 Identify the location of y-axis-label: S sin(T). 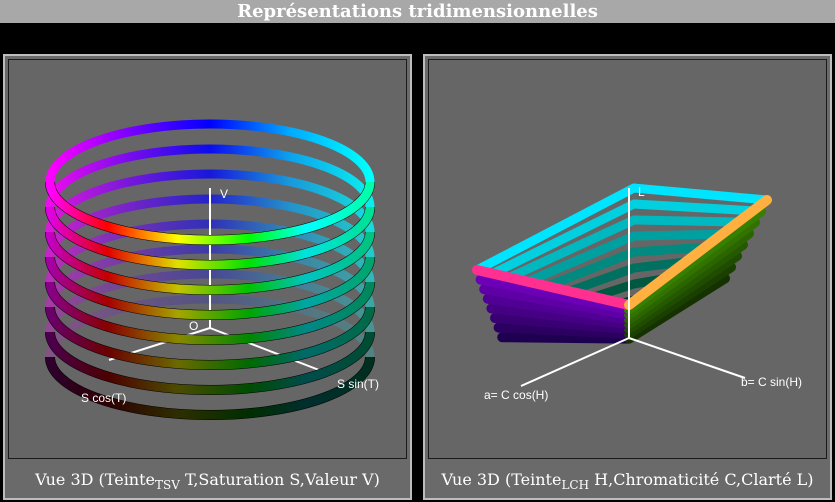
(358, 384).